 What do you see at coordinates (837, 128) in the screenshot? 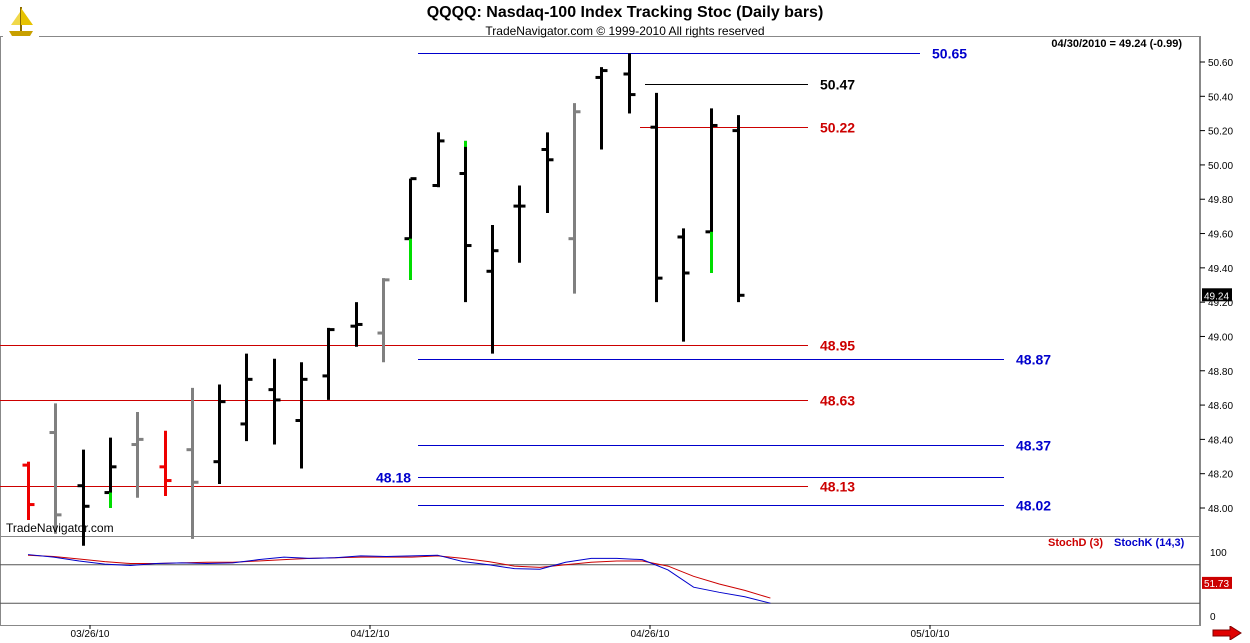
I see `level-label-50-22: 50.22` at bounding box center [837, 128].